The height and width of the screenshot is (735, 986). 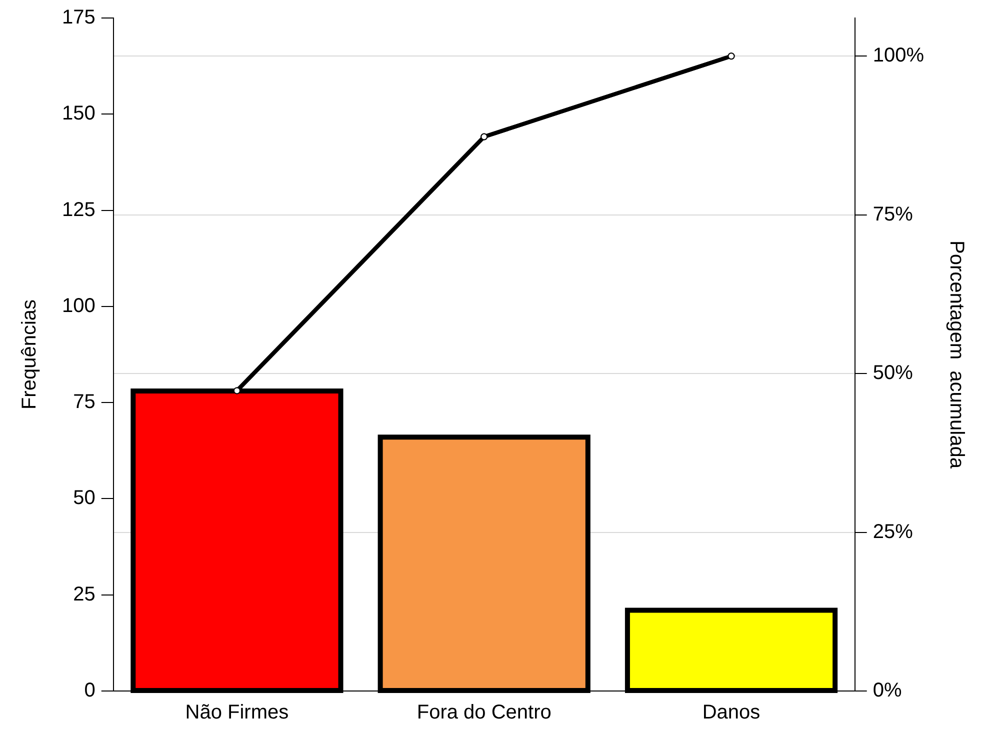 What do you see at coordinates (887, 691) in the screenshot?
I see `y2-tick-label: 0%` at bounding box center [887, 691].